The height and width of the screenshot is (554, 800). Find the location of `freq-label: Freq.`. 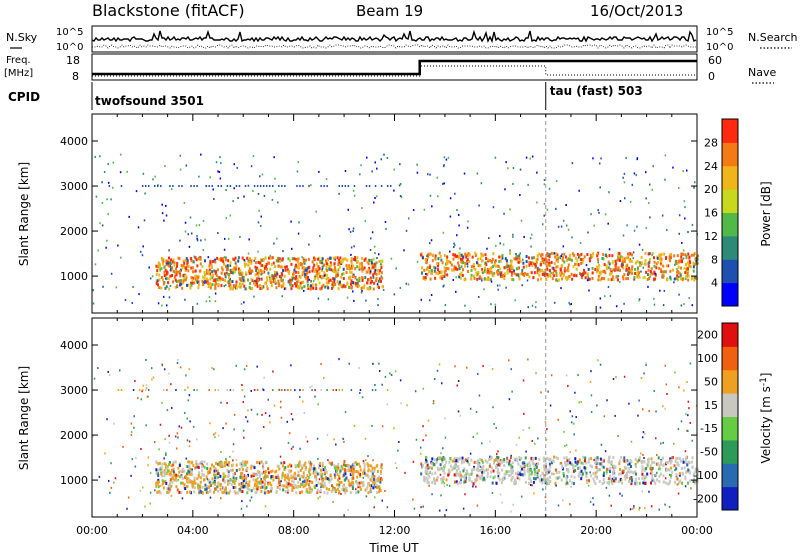

freq-label: Freq. is located at coordinates (18, 60).